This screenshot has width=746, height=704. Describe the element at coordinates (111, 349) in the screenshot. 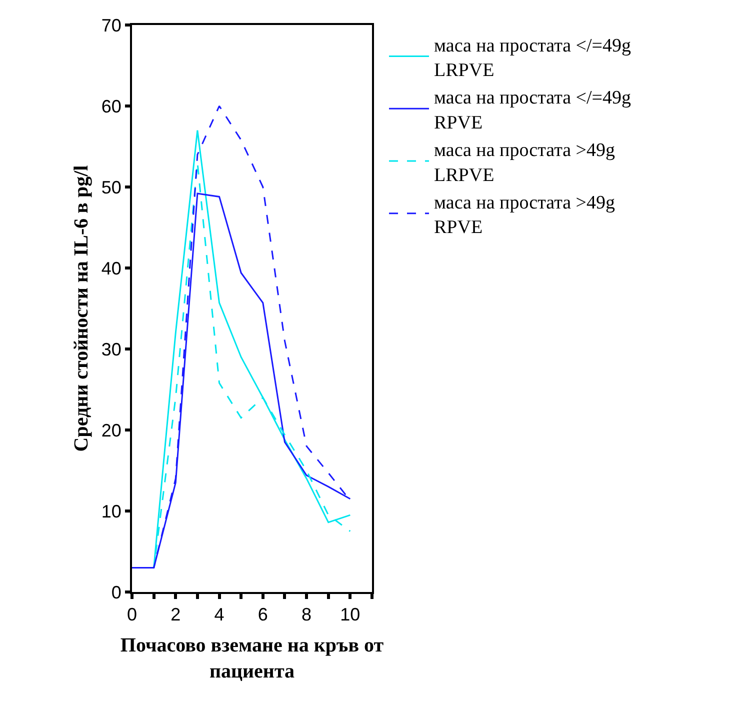

I see `y-tick-label: 30` at that location.